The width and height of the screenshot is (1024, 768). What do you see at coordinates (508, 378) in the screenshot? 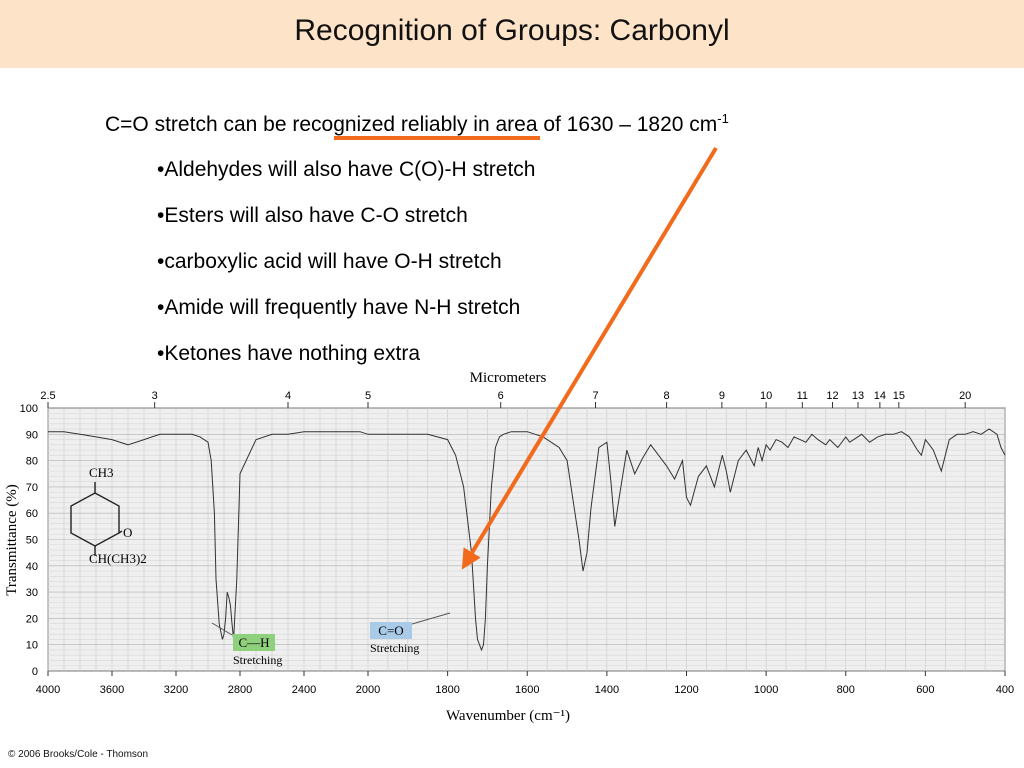
I see `top-axis-label: Micrometers` at bounding box center [508, 378].